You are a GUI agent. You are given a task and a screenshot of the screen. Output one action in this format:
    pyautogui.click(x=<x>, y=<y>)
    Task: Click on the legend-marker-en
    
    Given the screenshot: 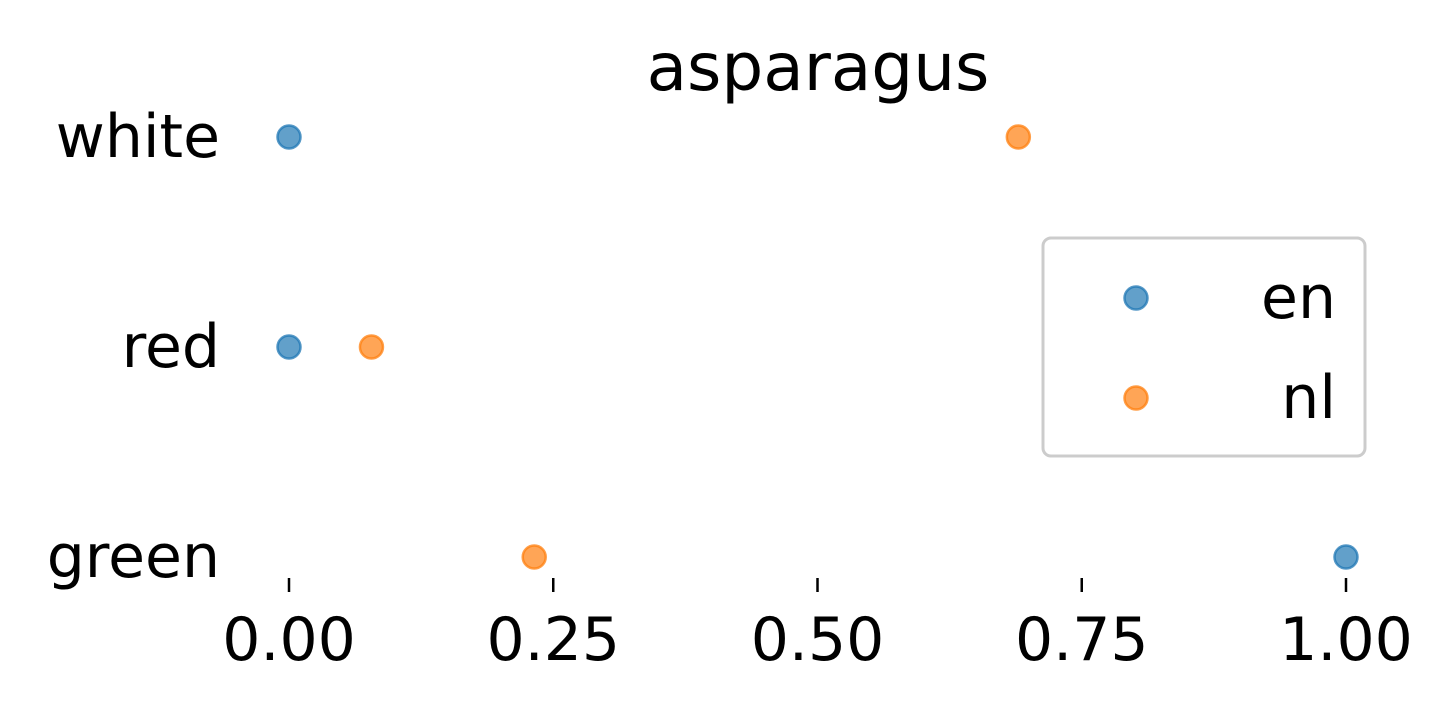 What is the action you would take?
    pyautogui.click(x=1136, y=298)
    